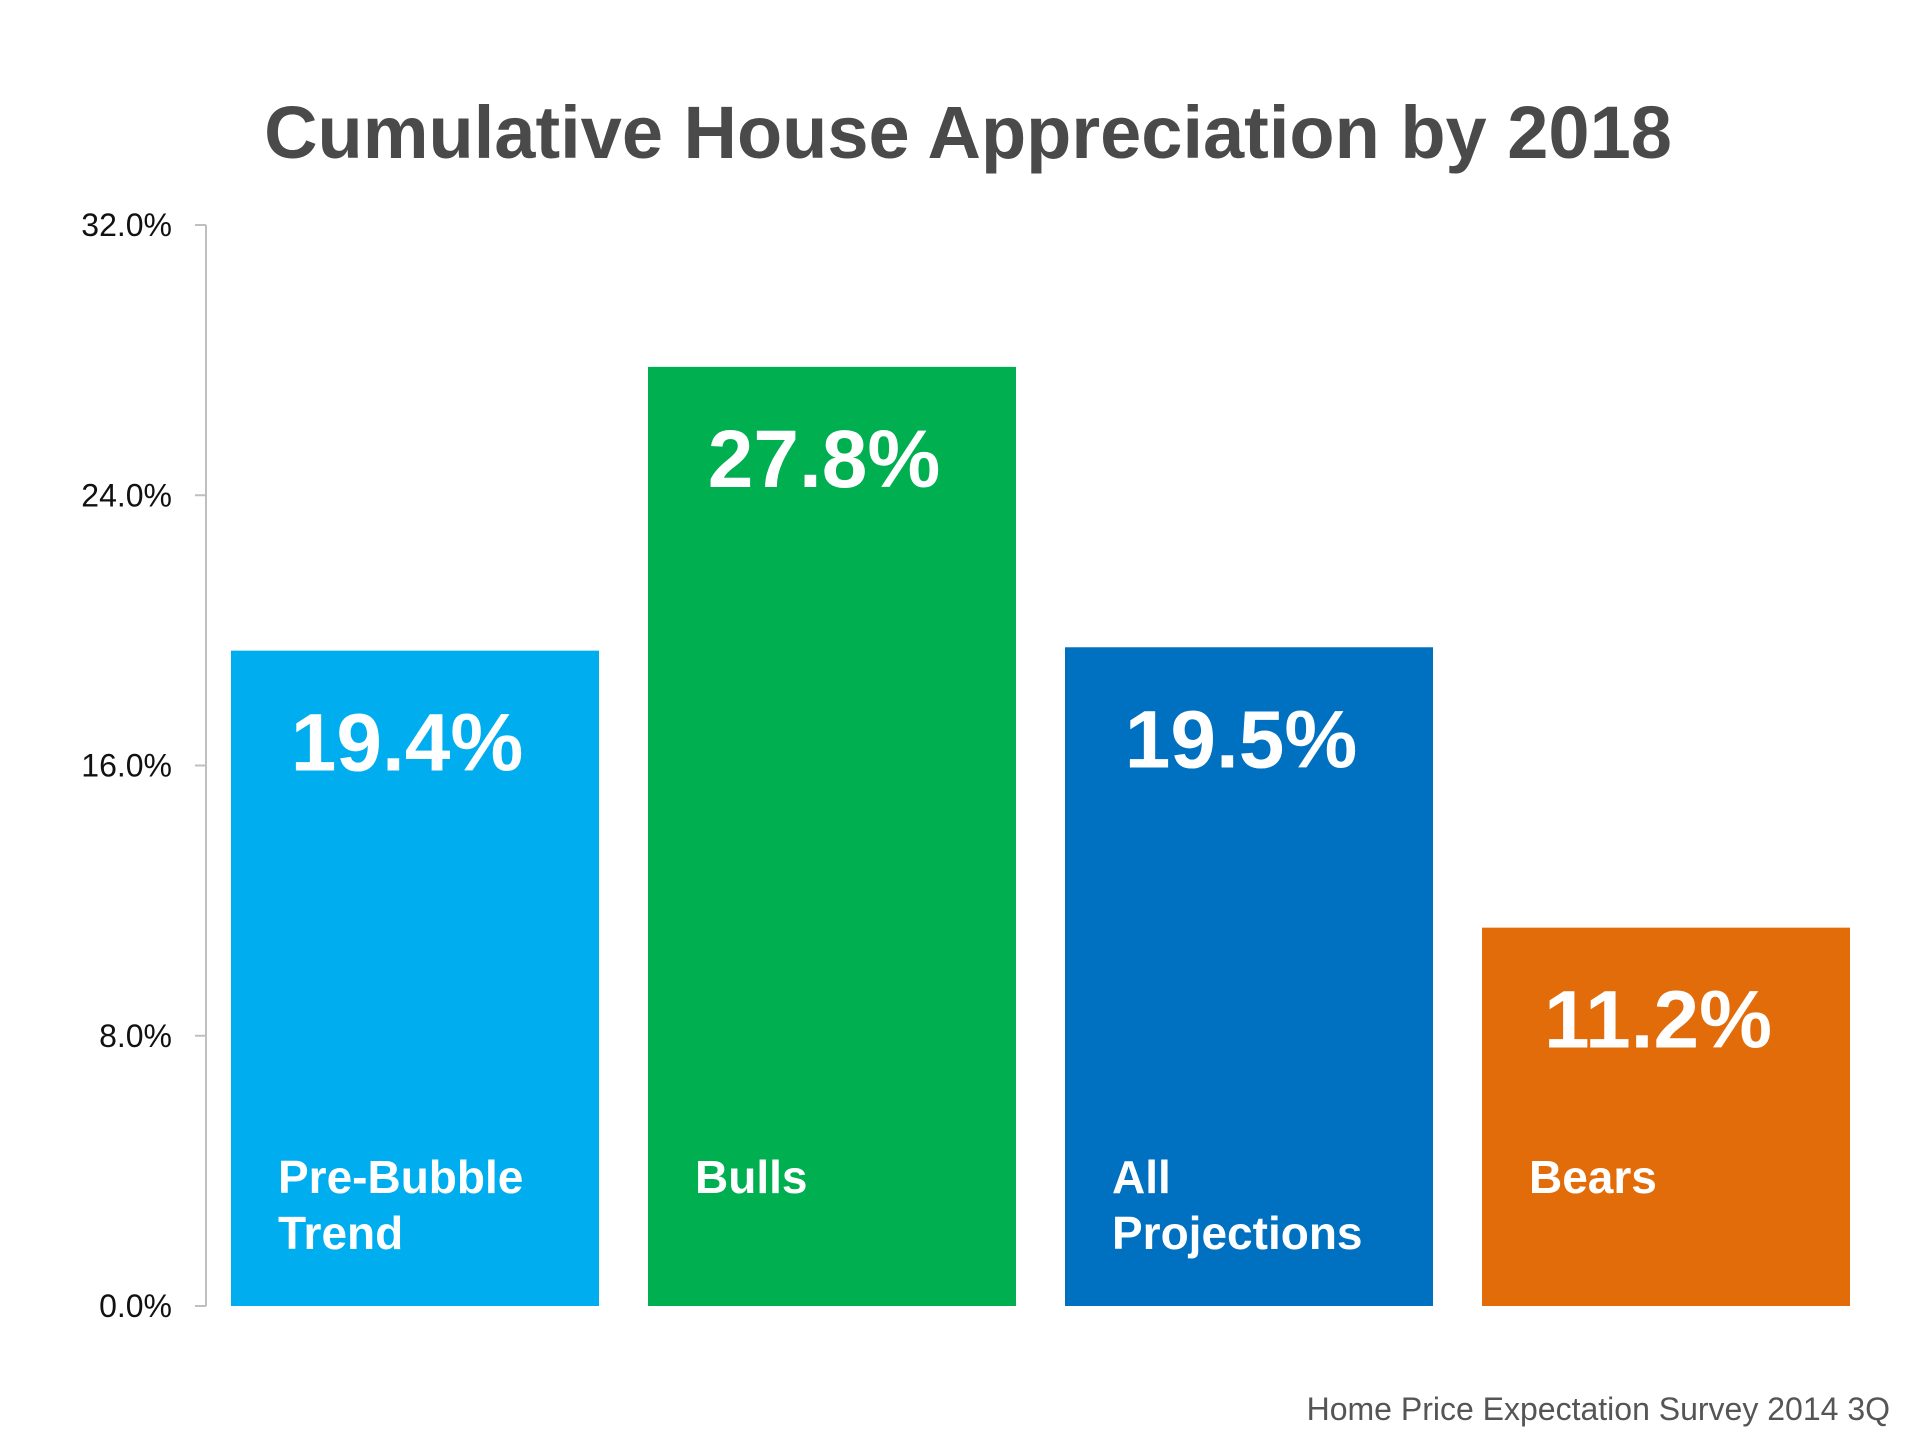 The width and height of the screenshot is (1920, 1440). Describe the element at coordinates (400, 1205) in the screenshot. I see `bar-category-label: Pre-Bubble Trend` at that location.